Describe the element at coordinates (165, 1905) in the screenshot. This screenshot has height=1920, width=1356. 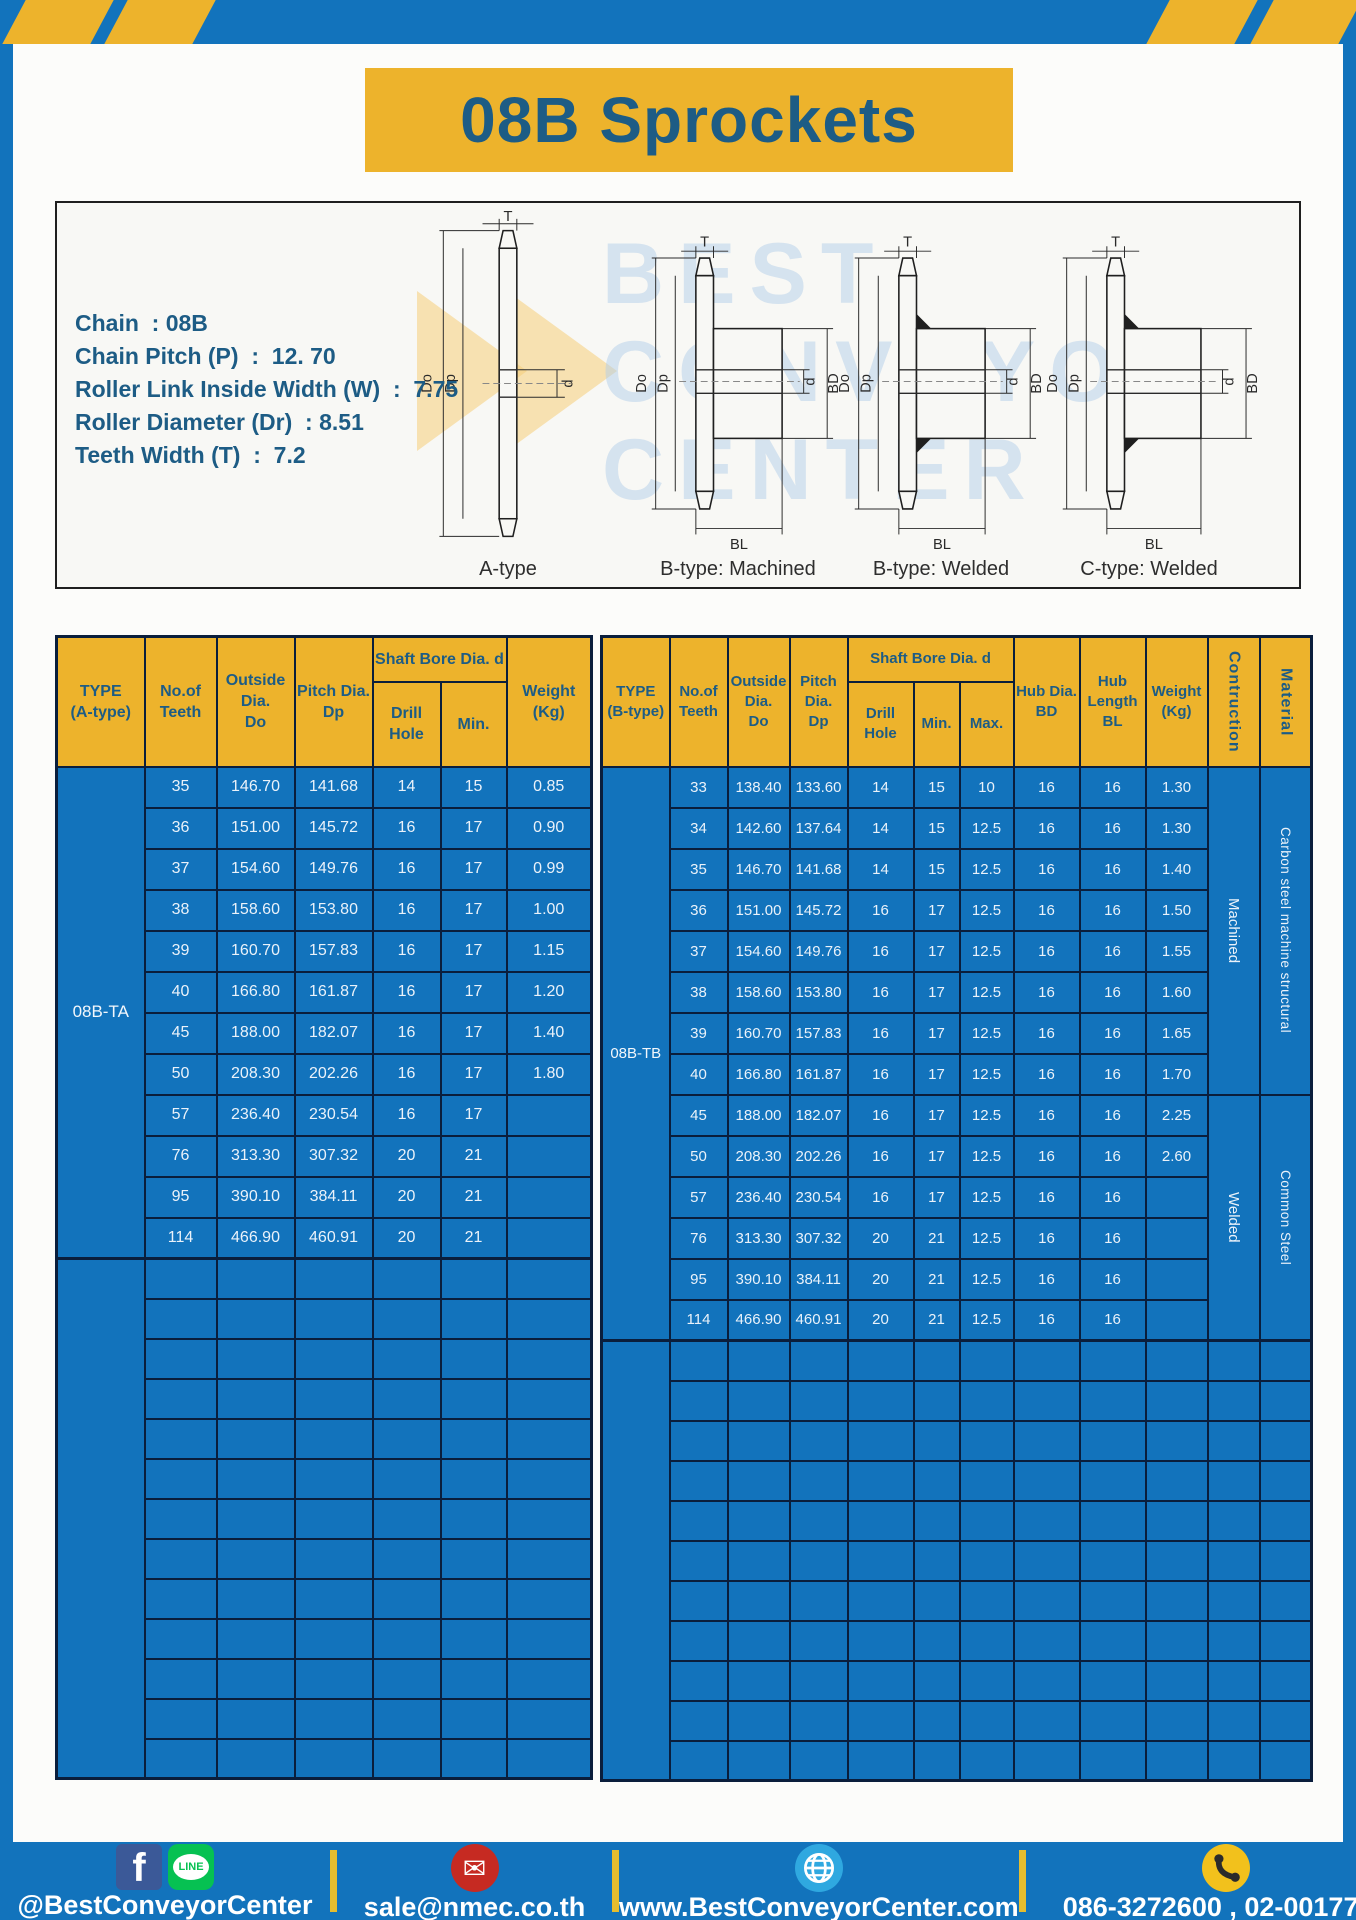
I see `social-handle: @BestConveyorCenter` at that location.